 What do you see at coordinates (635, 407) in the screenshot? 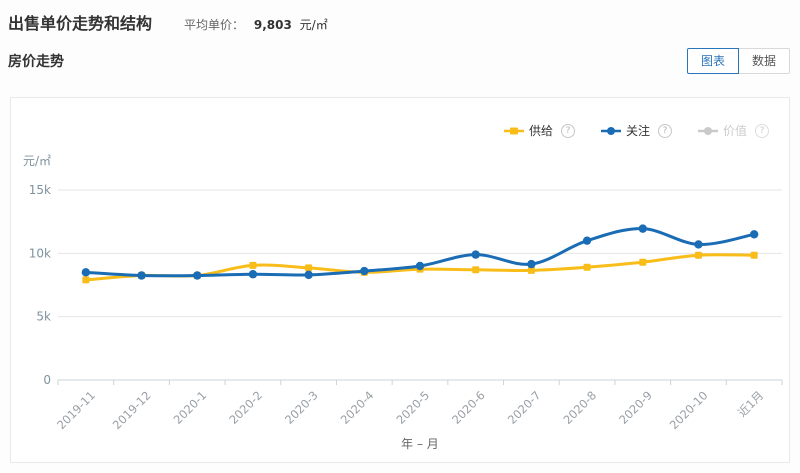
I see `x-tick-label: 2020-9` at bounding box center [635, 407].